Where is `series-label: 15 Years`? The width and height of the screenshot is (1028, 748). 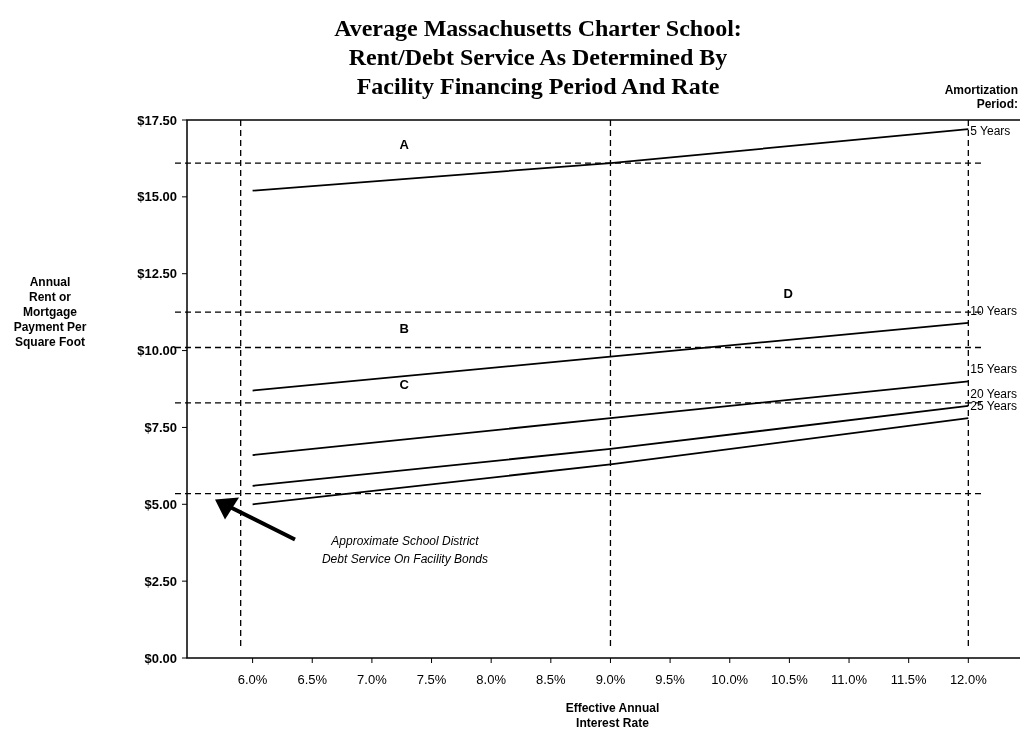 series-label: 15 Years is located at coordinates (994, 369).